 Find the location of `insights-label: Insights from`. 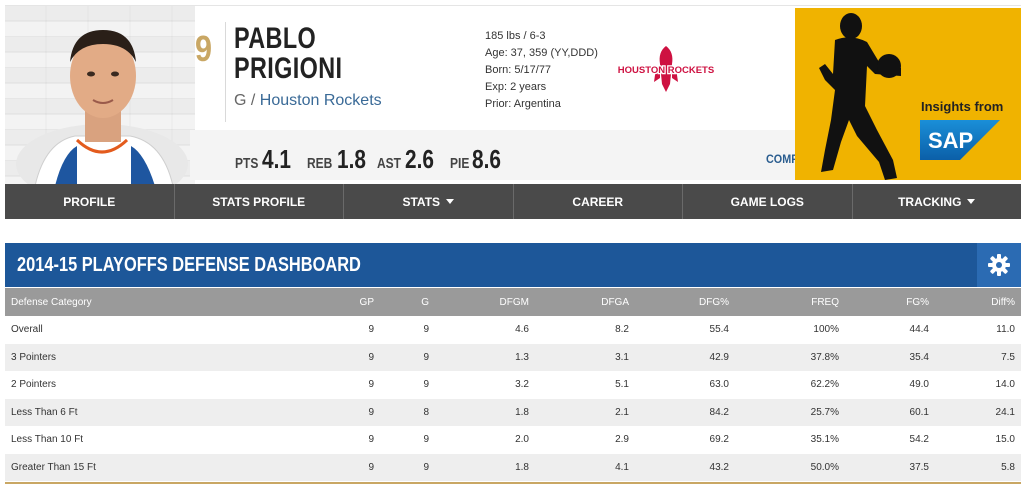

insights-label: Insights from is located at coordinates (962, 106).